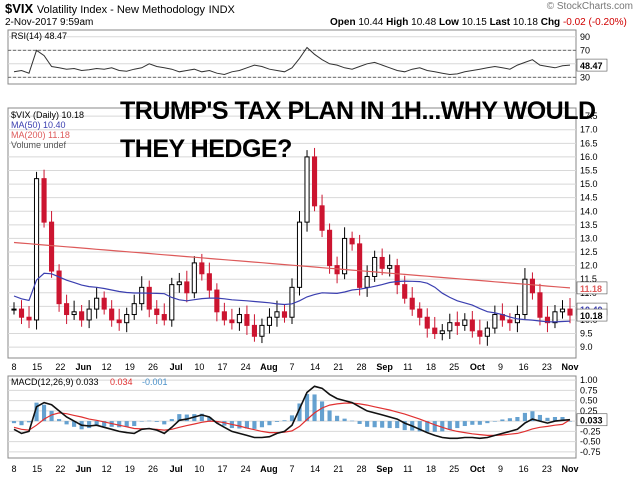  Describe the element at coordinates (424, 22) in the screenshot. I see `high-value: 10.48` at that location.